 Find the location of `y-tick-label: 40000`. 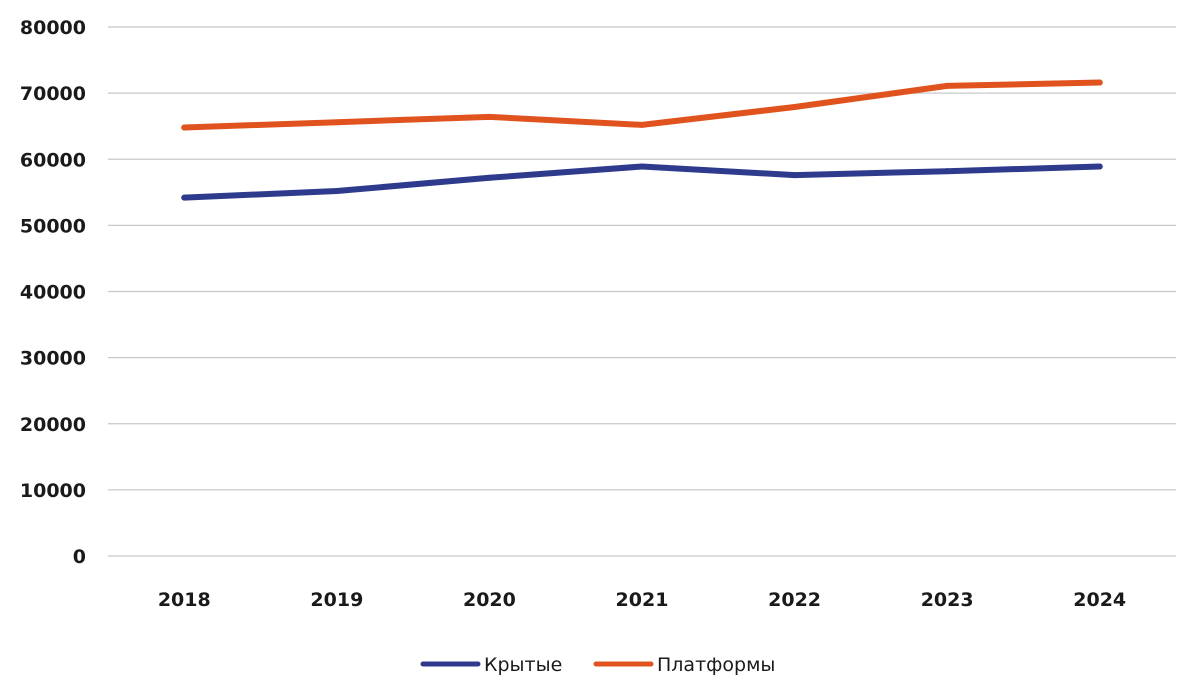

y-tick-label: 40000 is located at coordinates (53, 293).